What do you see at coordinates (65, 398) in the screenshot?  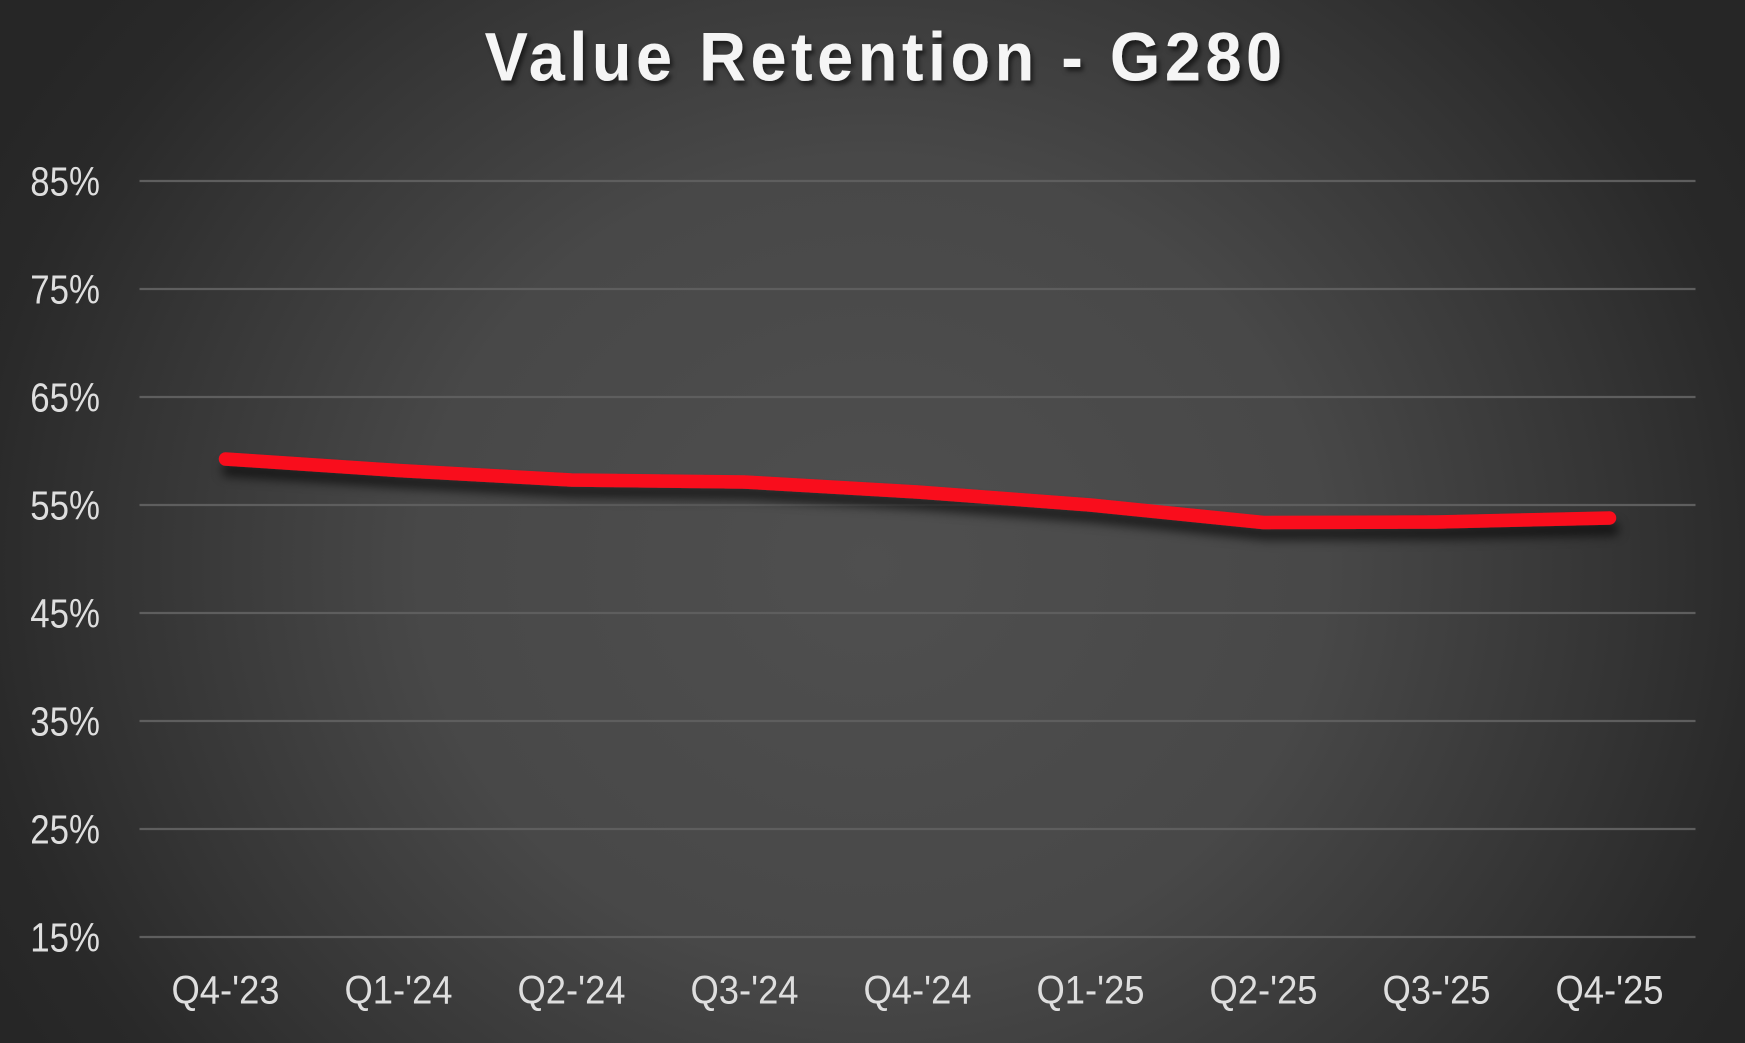 I see `svg-text: 65%` at bounding box center [65, 398].